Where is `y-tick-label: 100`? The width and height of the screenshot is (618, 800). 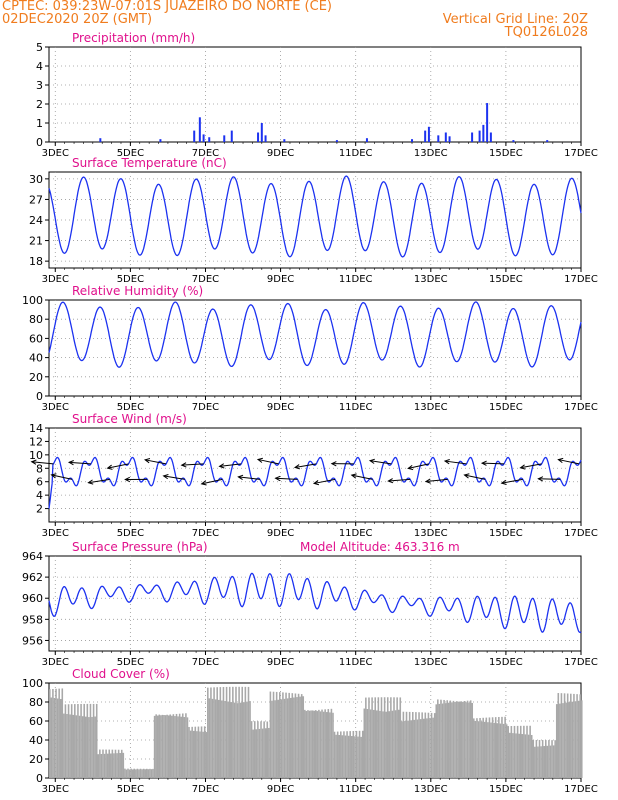
y-tick-label: 100 is located at coordinates (32, 683).